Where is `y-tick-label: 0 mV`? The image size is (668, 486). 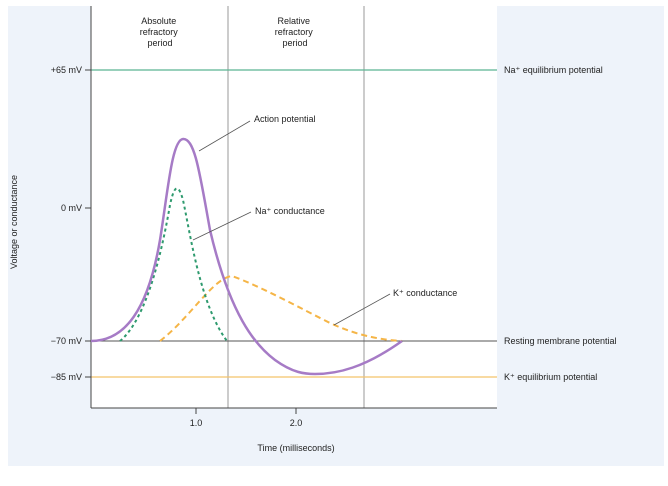
y-tick-label: 0 mV is located at coordinates (71, 208).